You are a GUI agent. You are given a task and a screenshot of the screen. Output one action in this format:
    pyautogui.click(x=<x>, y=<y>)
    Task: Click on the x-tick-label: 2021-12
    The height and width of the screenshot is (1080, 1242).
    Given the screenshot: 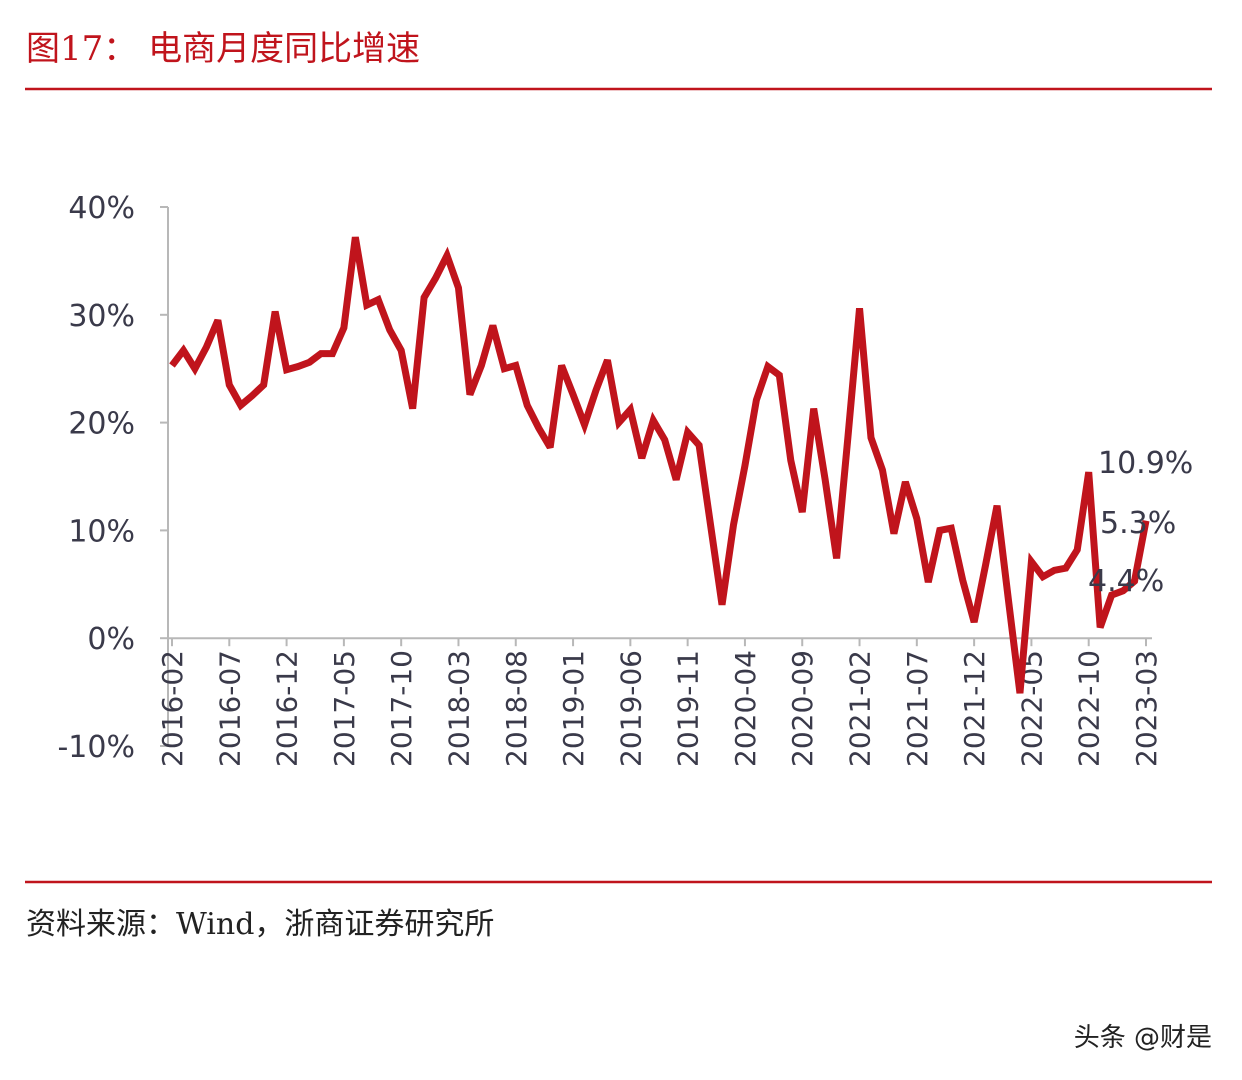 What is the action you would take?
    pyautogui.click(x=974, y=708)
    